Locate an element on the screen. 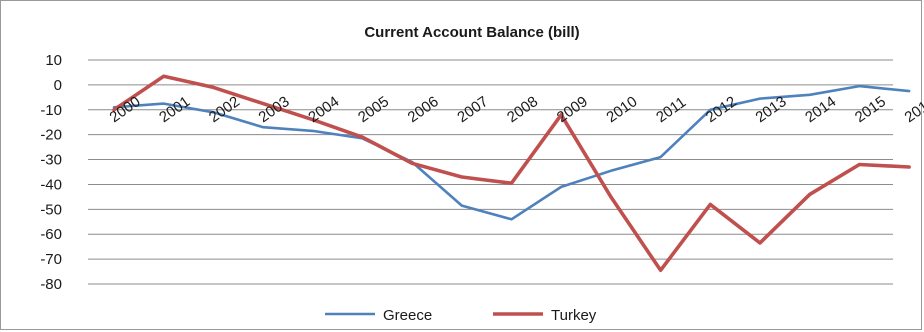 The width and height of the screenshot is (924, 332). x-tick-label: 2005 is located at coordinates (373, 109).